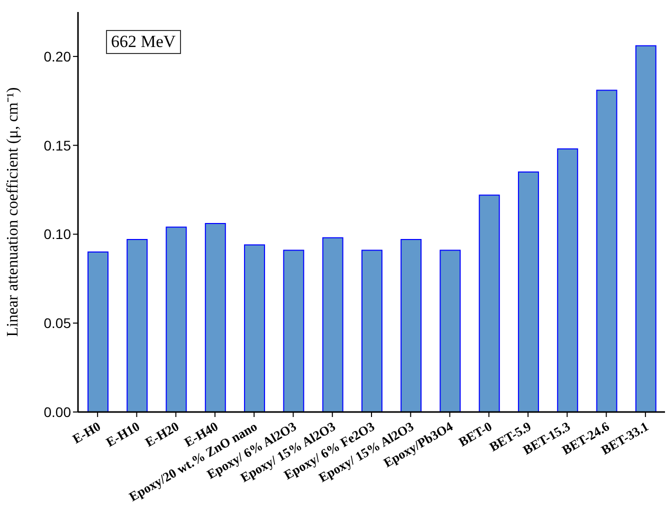 This screenshot has width=667, height=512. Describe the element at coordinates (13, 212) in the screenshot. I see `y-axis-title: Linear attenuation coefficient (μ, cm⁻¹)` at that location.